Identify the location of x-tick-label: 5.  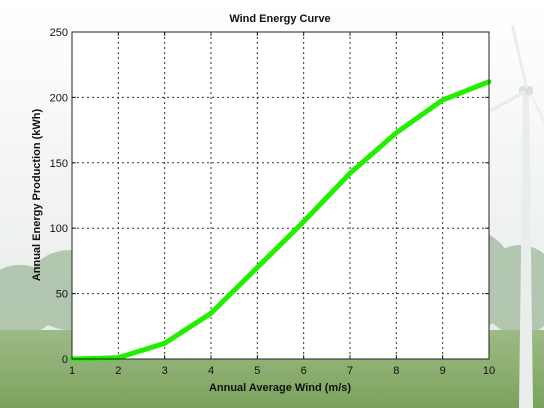
(257, 371).